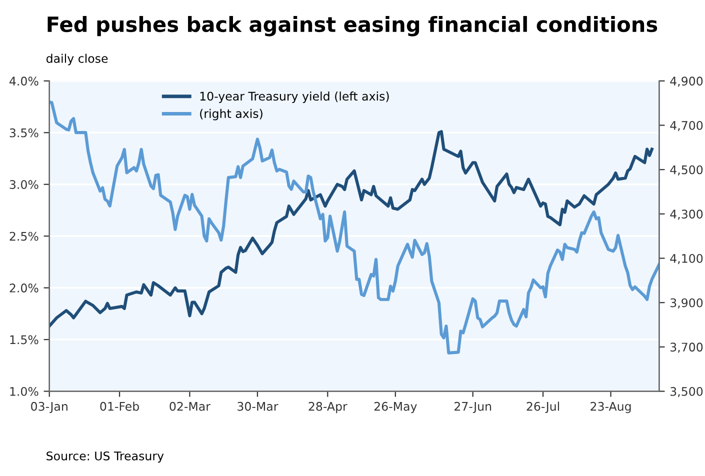 This screenshot has width=705, height=476. Describe the element at coordinates (353, 26) in the screenshot. I see `chart-title: Fed pushes back against easing financial conditions` at that location.